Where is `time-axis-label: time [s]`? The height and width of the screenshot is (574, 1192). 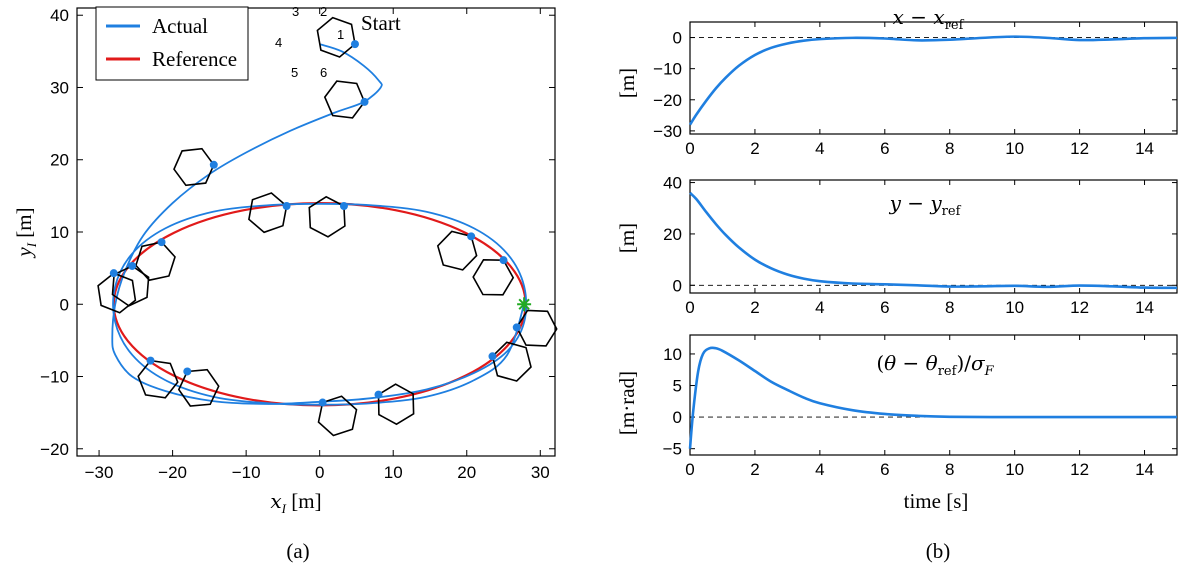 time-axis-label: time [s] is located at coordinates (936, 501).